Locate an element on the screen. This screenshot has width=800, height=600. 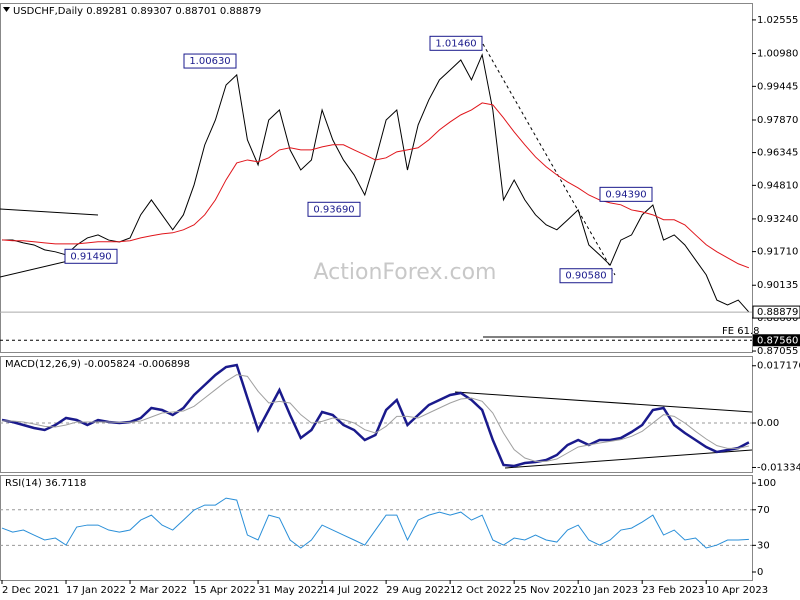
x-tick-label: 25 Nov 2022 is located at coordinates (546, 590).